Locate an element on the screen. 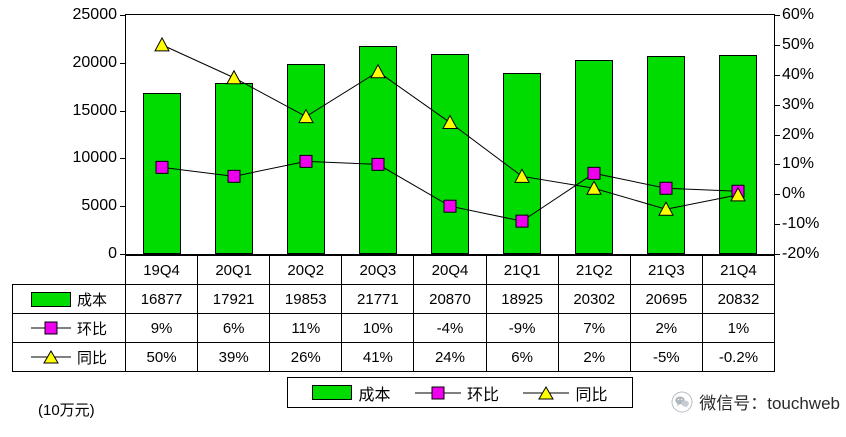 The height and width of the screenshot is (437, 846). table-cell: 50% is located at coordinates (161, 357).